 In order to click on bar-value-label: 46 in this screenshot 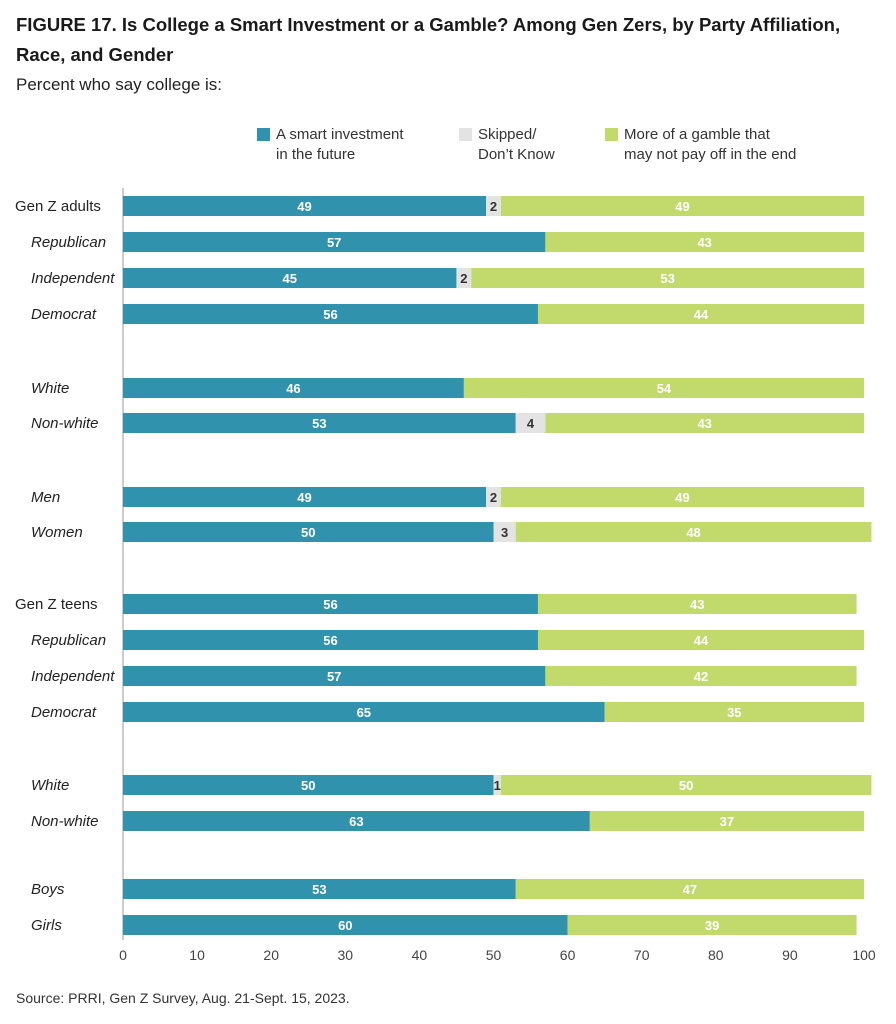, I will do `click(293, 388)`.